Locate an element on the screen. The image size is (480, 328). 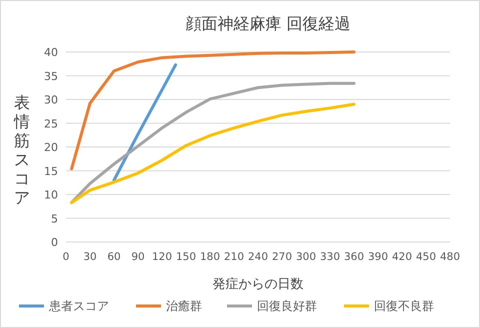
x-tick-label: 480 is located at coordinates (450, 257).